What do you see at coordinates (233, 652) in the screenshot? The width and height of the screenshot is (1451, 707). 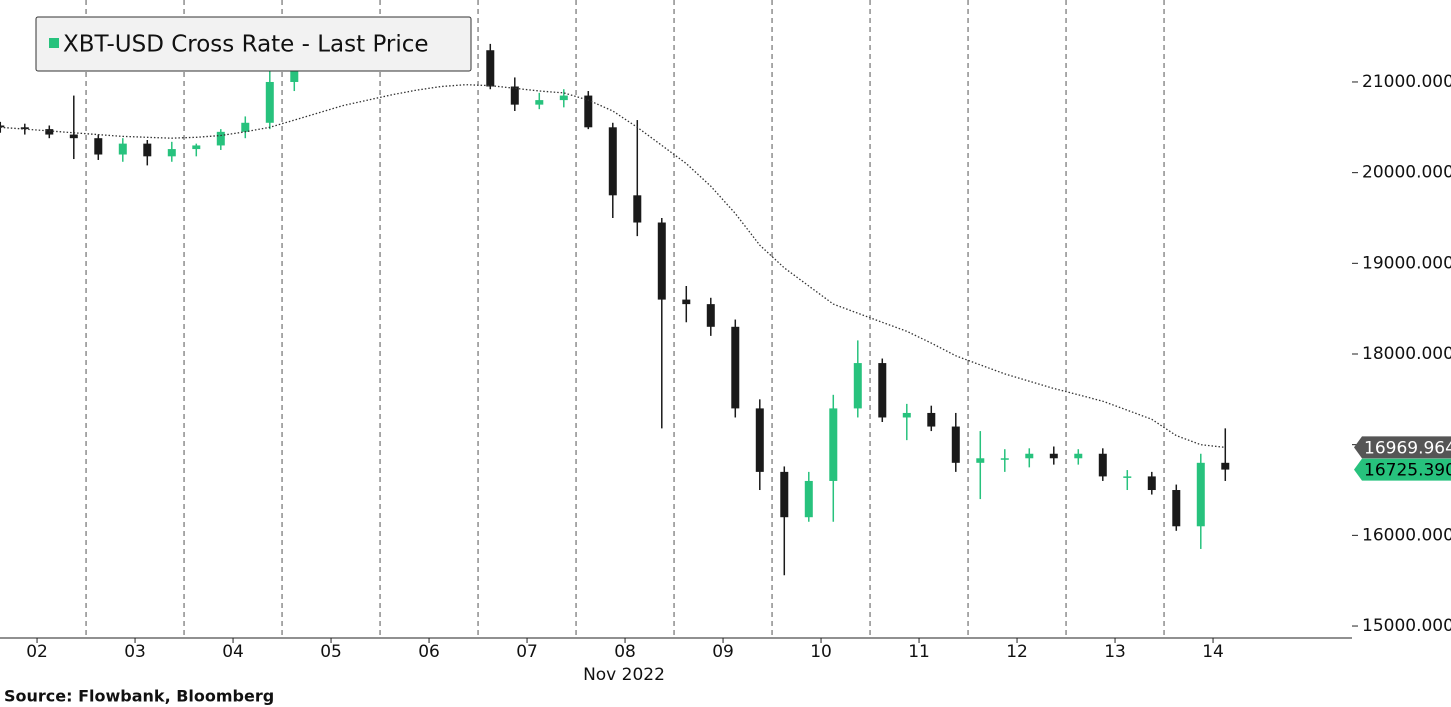 I see `x-tick-label: 04` at bounding box center [233, 652].